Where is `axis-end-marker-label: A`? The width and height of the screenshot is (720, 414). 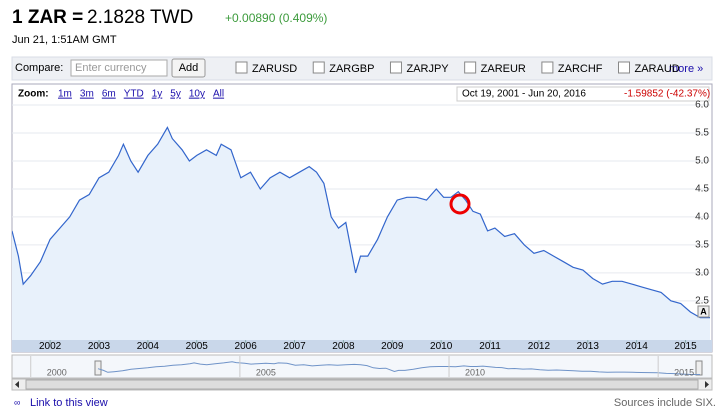 axis-end-marker-label: A is located at coordinates (703, 311).